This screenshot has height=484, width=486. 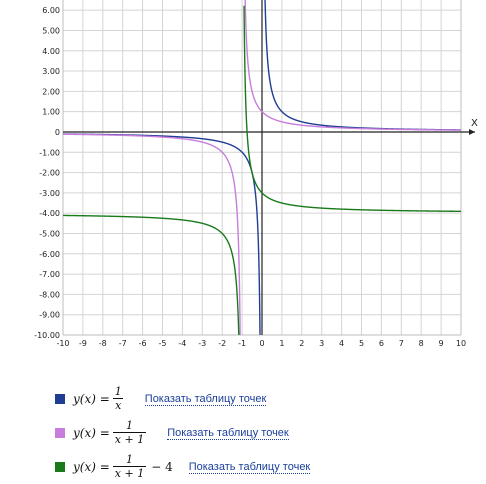 I want to click on x-tick-label: -2, so click(x=222, y=343).